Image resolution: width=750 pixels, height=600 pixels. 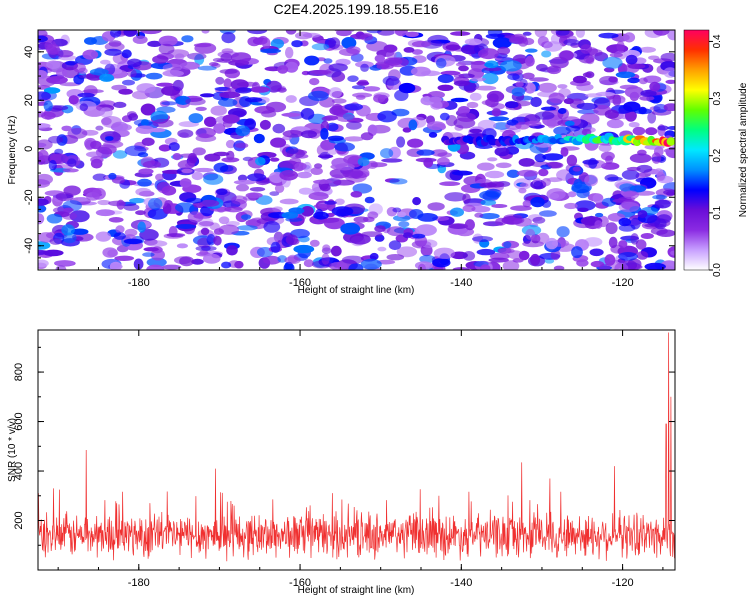 What do you see at coordinates (558, 139) in the screenshot?
I see `heatmap-signal-band` at bounding box center [558, 139].